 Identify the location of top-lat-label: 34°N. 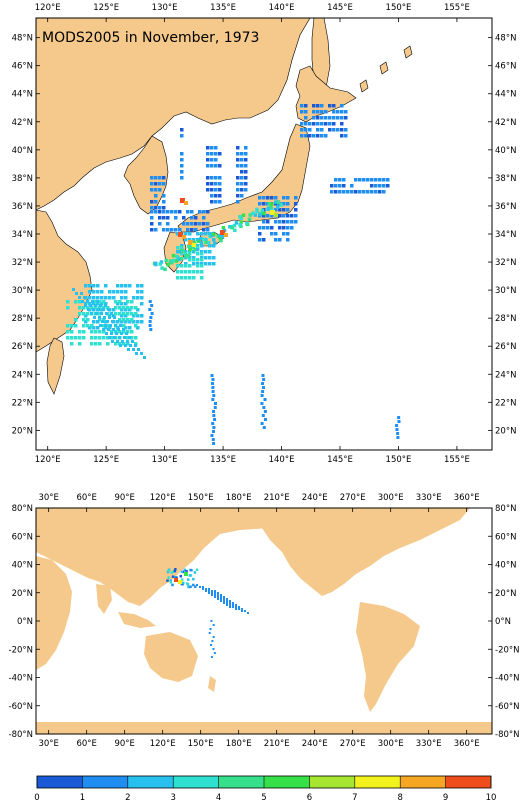
(505, 235).